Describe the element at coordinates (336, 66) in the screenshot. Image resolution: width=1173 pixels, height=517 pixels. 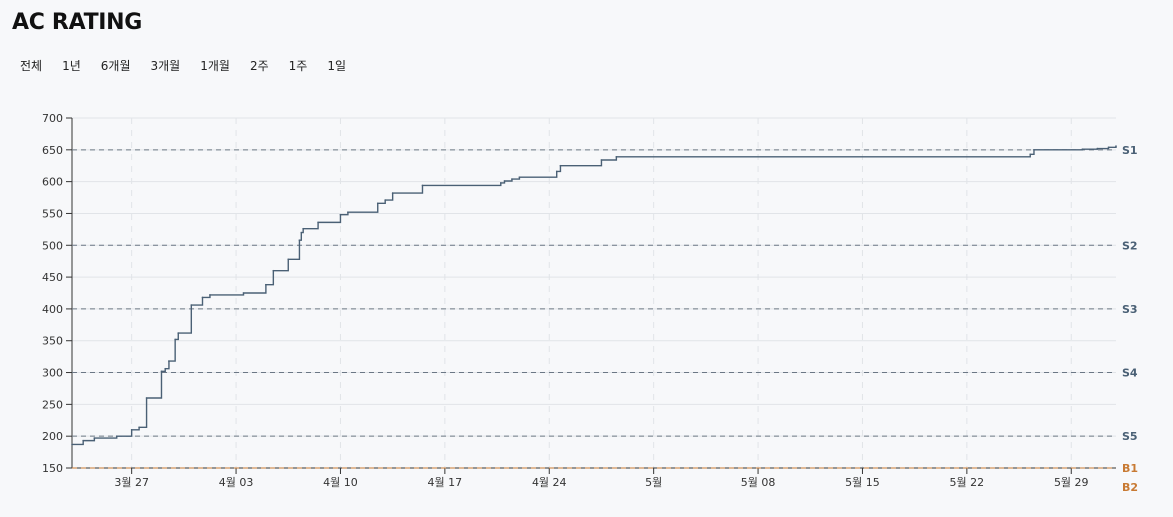
I see `range-button: 1일` at that location.